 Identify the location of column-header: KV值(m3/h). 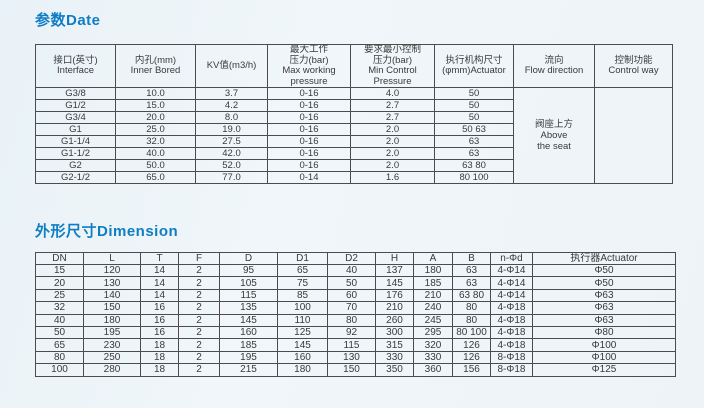
(231, 66).